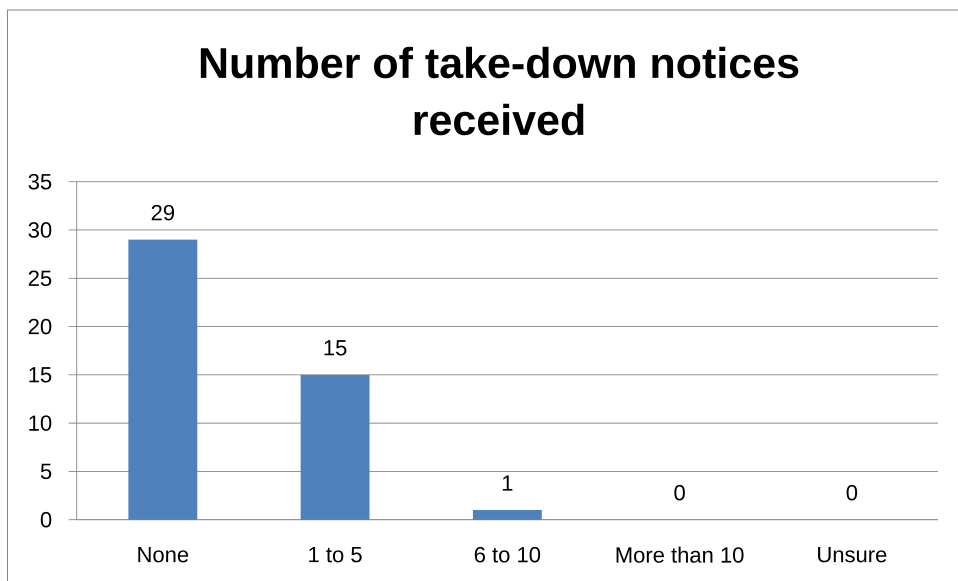 This screenshot has width=958, height=581. Describe the element at coordinates (852, 554) in the screenshot. I see `x-tick-label: Unsure` at that location.